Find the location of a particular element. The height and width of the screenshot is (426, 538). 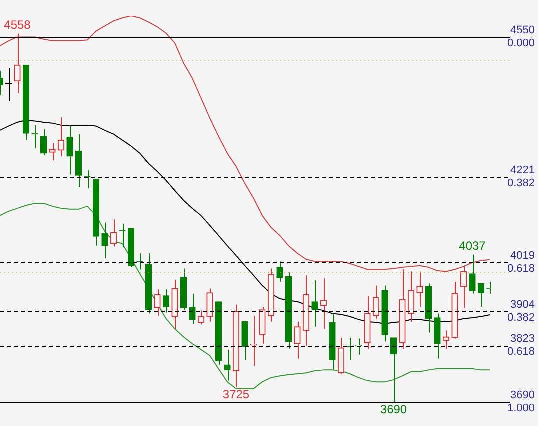

annotation: 3690 is located at coordinates (394, 409).